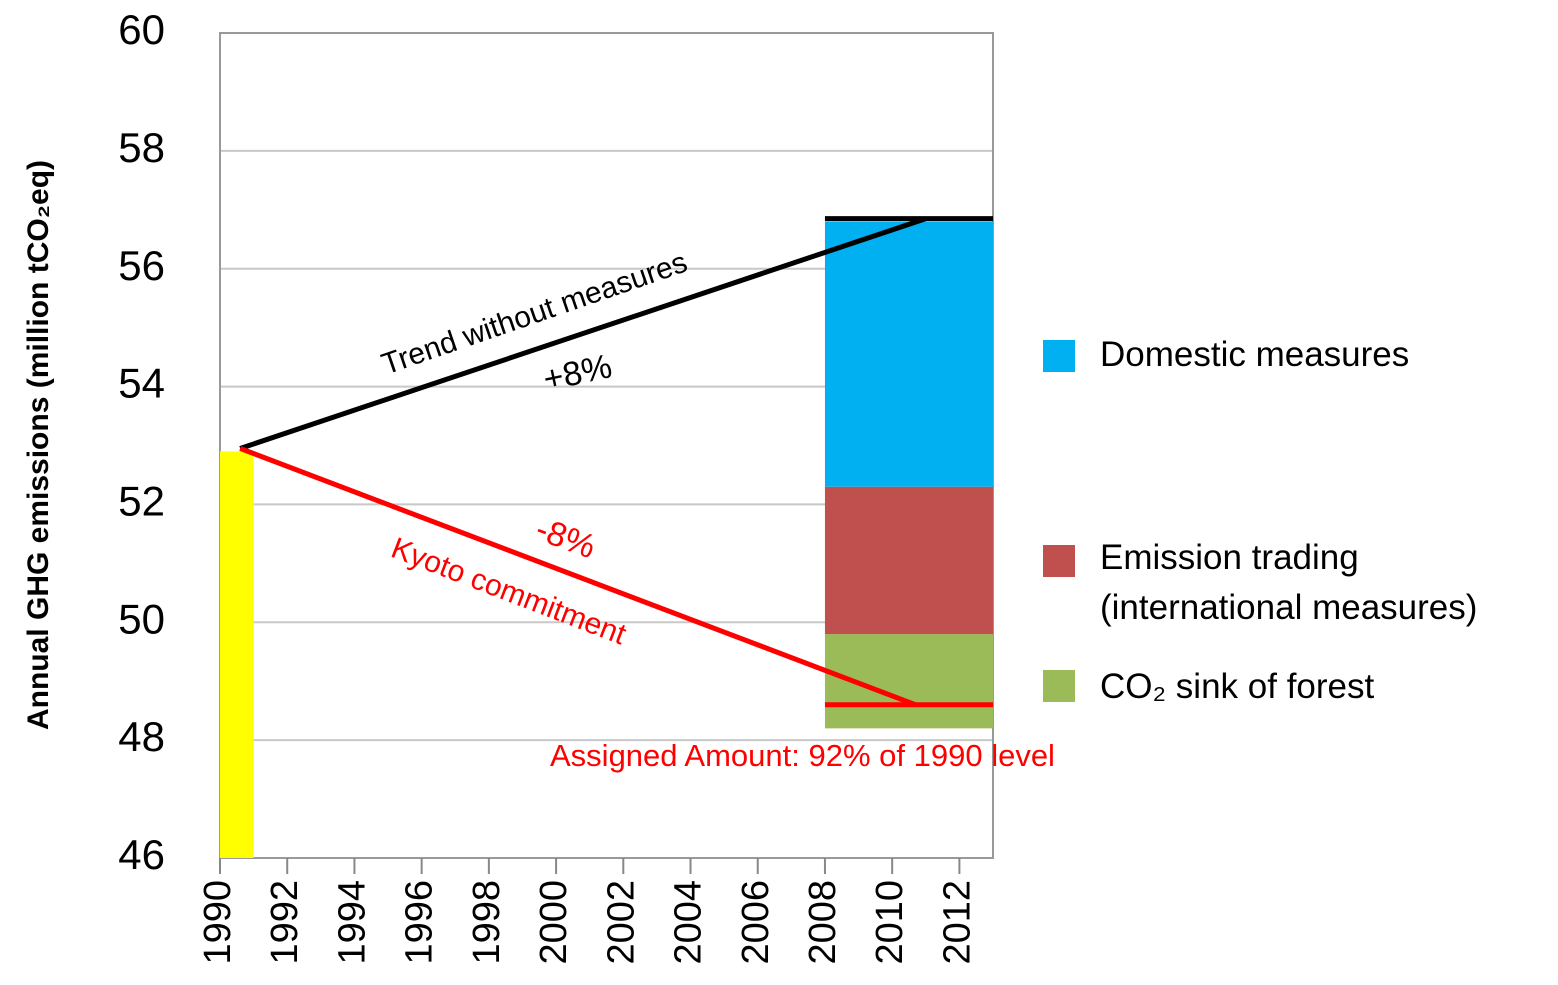 Image resolution: width=1558 pixels, height=985 pixels. What do you see at coordinates (1237, 686) in the screenshot?
I see `legend-label: CO₂ sink of forest` at bounding box center [1237, 686].